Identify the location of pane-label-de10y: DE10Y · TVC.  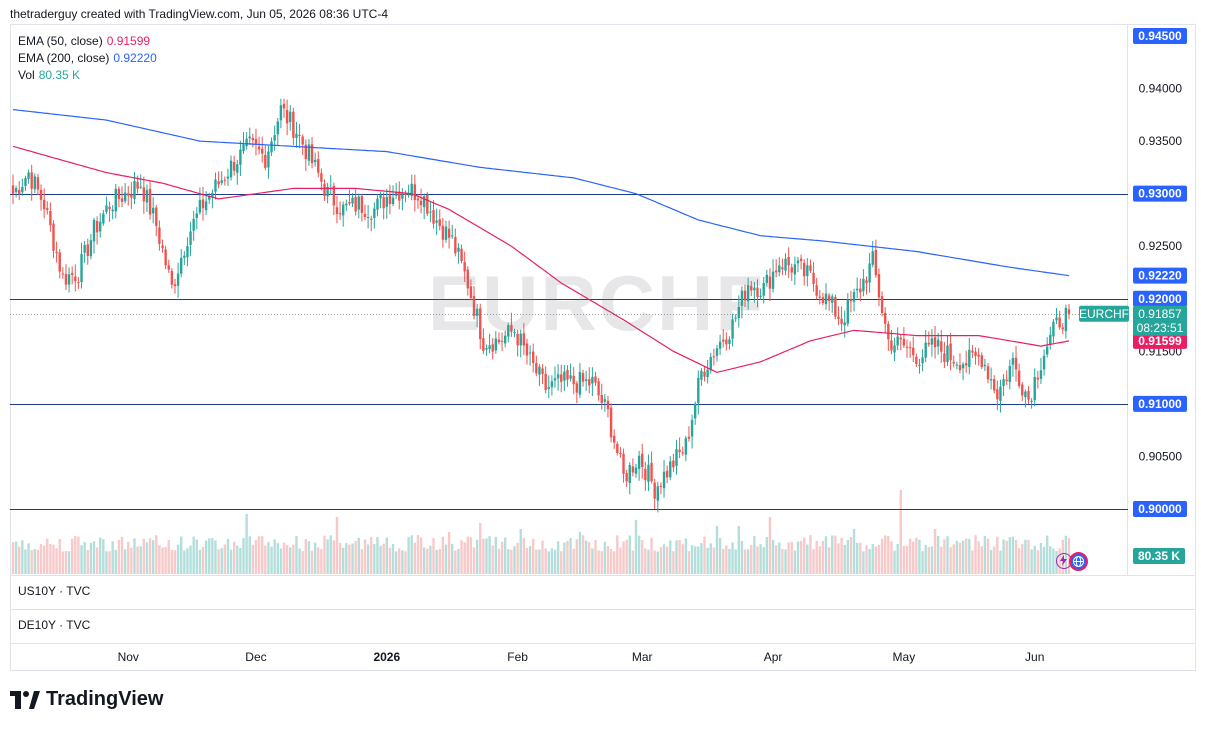
(54, 625).